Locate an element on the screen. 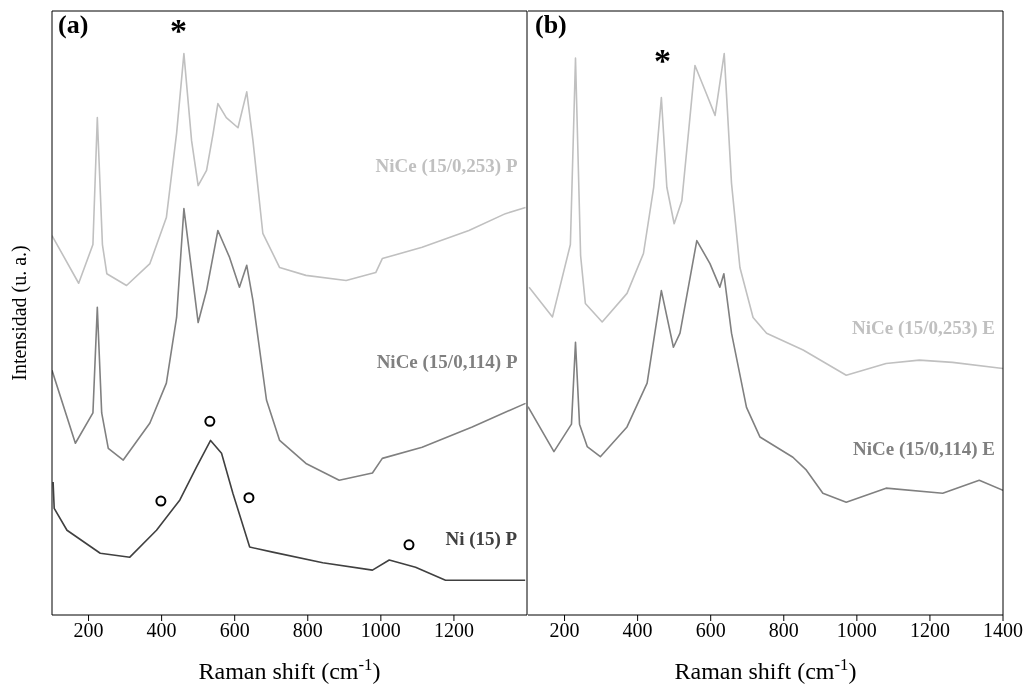  series-label: Ni (15) P is located at coordinates (481, 539).